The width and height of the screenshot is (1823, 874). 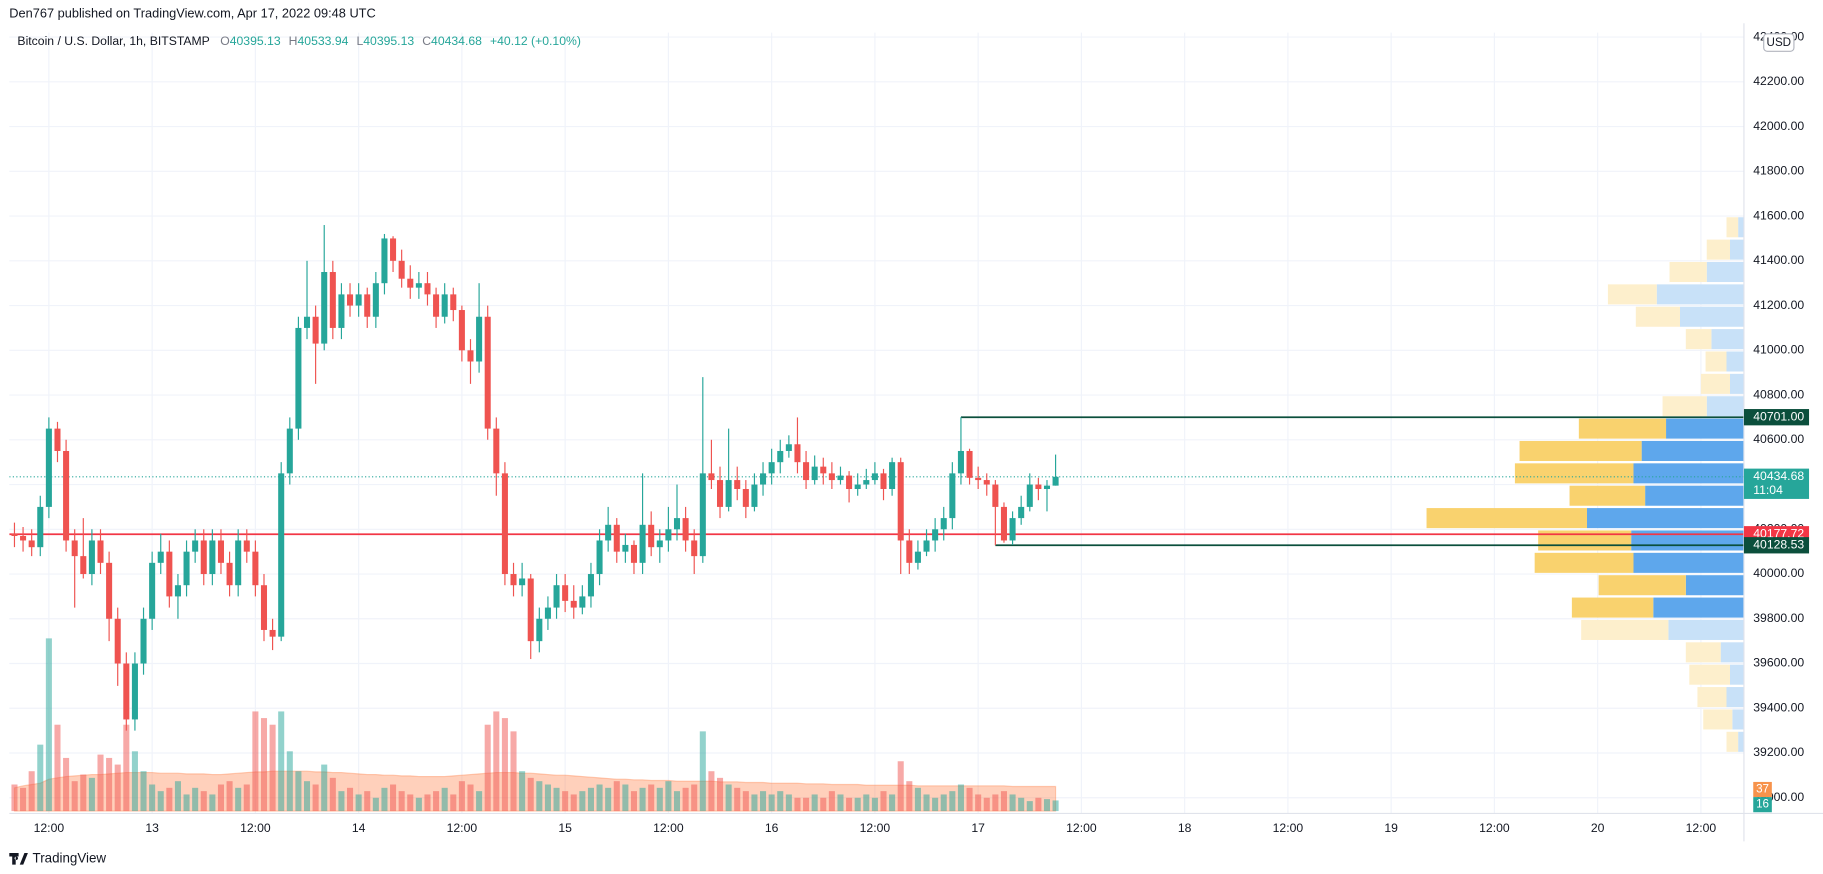 I want to click on volume-ma-label: 37, so click(x=1762, y=789).